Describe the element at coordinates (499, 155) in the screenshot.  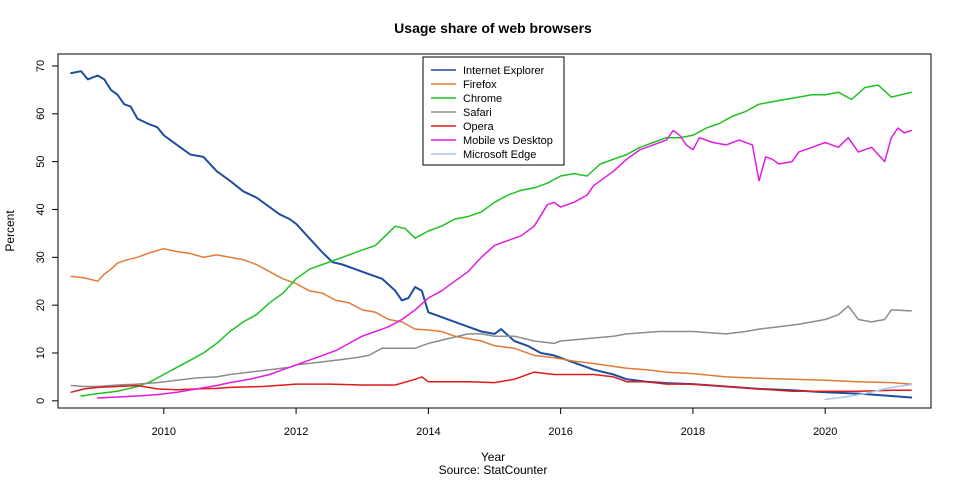
I see `legend-entry: Microsoft Edge` at that location.